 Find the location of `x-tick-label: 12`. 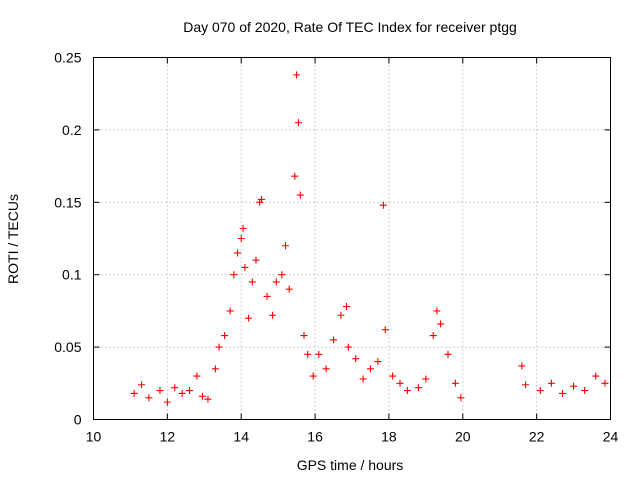

x-tick-label: 12 is located at coordinates (168, 437).